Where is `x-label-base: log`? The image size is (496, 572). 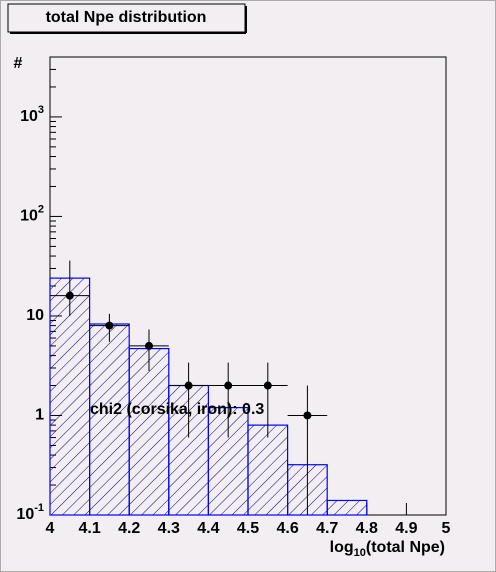
x-label-base: log is located at coordinates (342, 547).